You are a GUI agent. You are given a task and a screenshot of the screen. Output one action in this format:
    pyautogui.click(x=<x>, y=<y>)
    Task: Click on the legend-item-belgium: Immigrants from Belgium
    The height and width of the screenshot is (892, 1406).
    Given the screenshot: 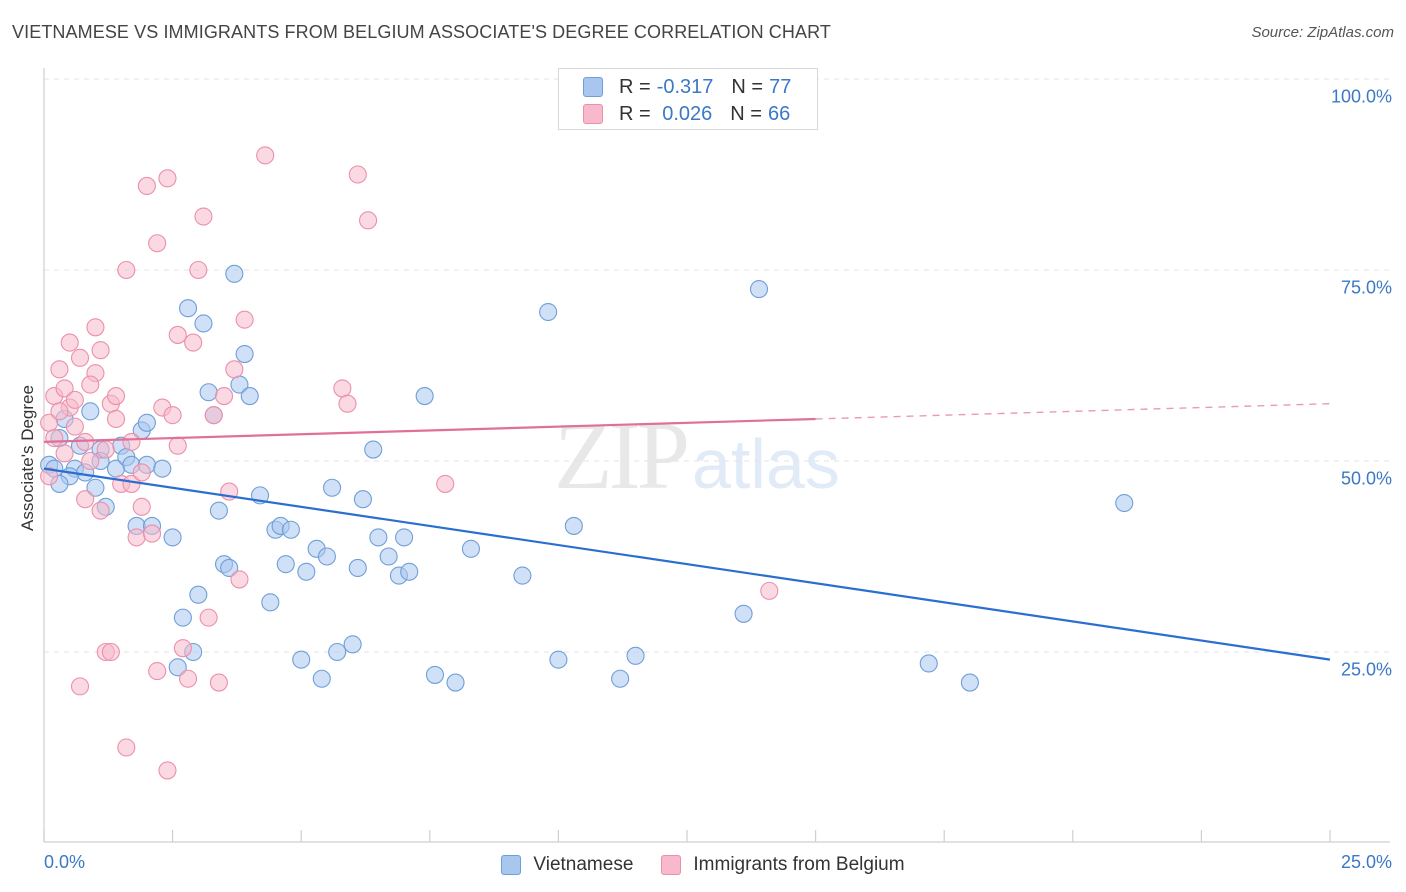 What is the action you would take?
    pyautogui.click(x=783, y=865)
    